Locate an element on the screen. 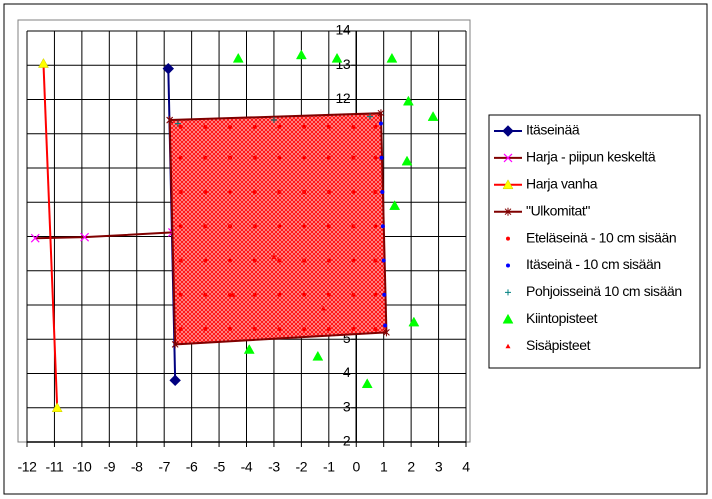  x-tick-label: 0 is located at coordinates (357, 467).